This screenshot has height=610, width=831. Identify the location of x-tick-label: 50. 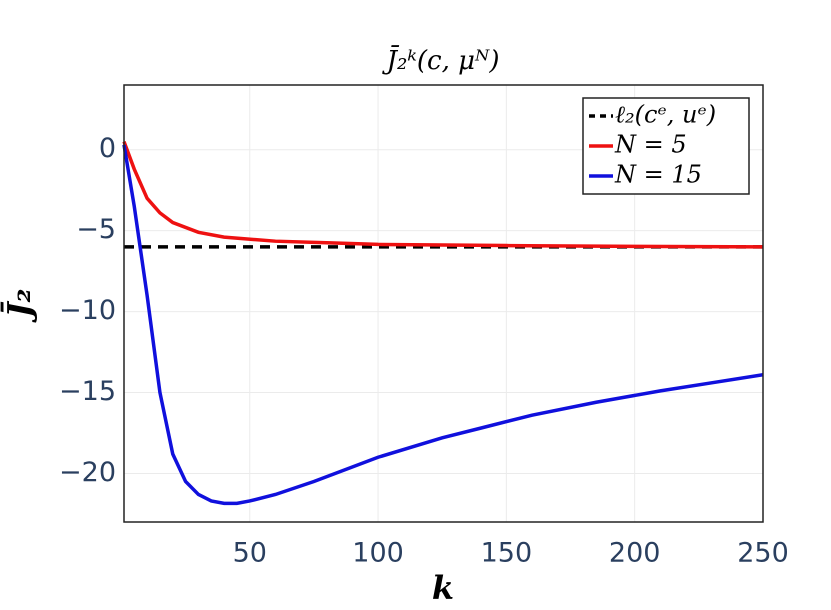
(250, 553).